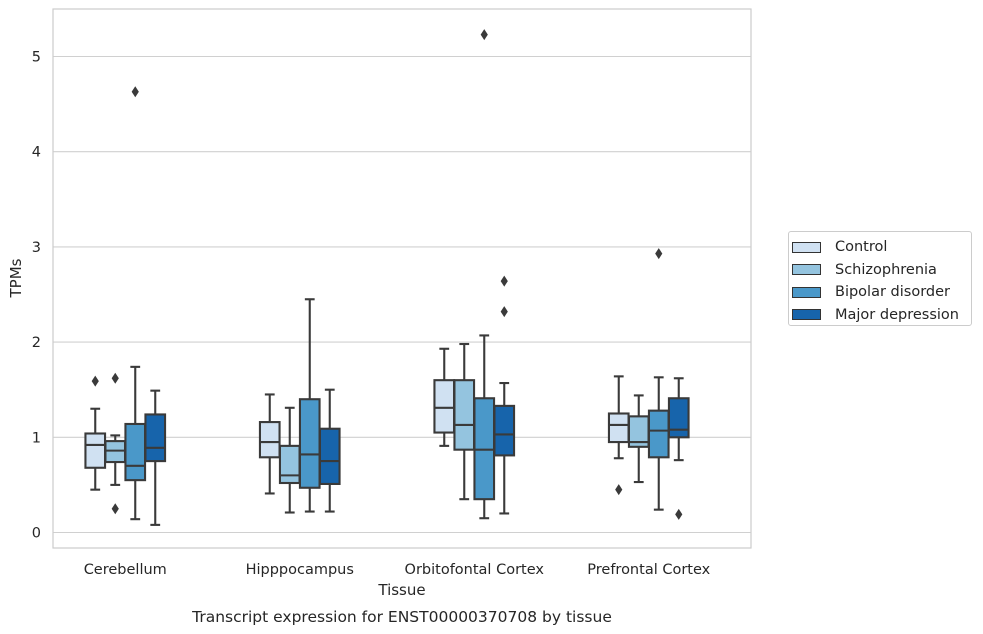 The image size is (983, 634). Describe the element at coordinates (401, 590) in the screenshot. I see `x-axis-label: Tissue` at that location.